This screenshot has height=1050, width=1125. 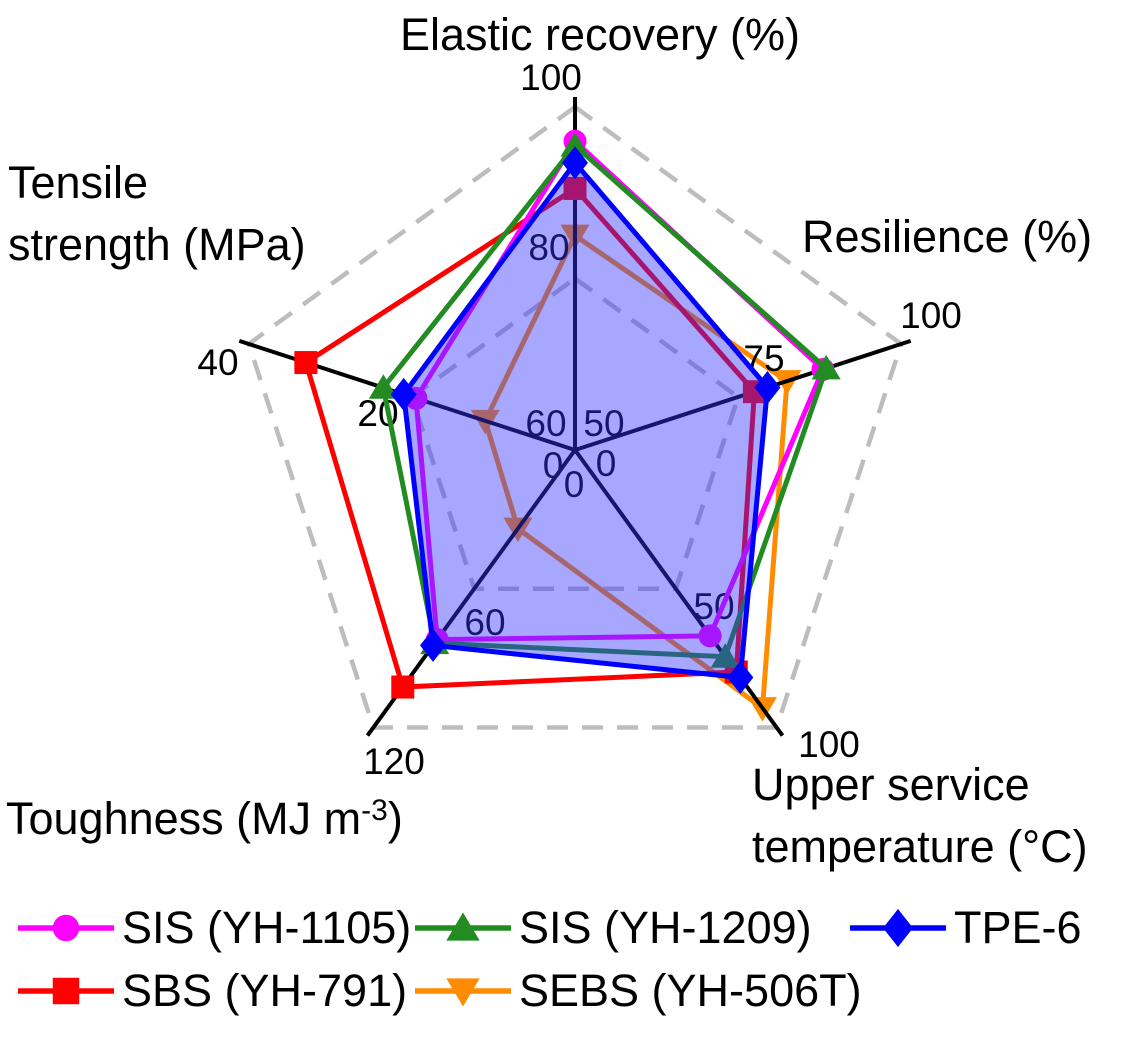 What do you see at coordinates (78, 182) in the screenshot?
I see `axis-title-tensile-line1: Tensile` at bounding box center [78, 182].